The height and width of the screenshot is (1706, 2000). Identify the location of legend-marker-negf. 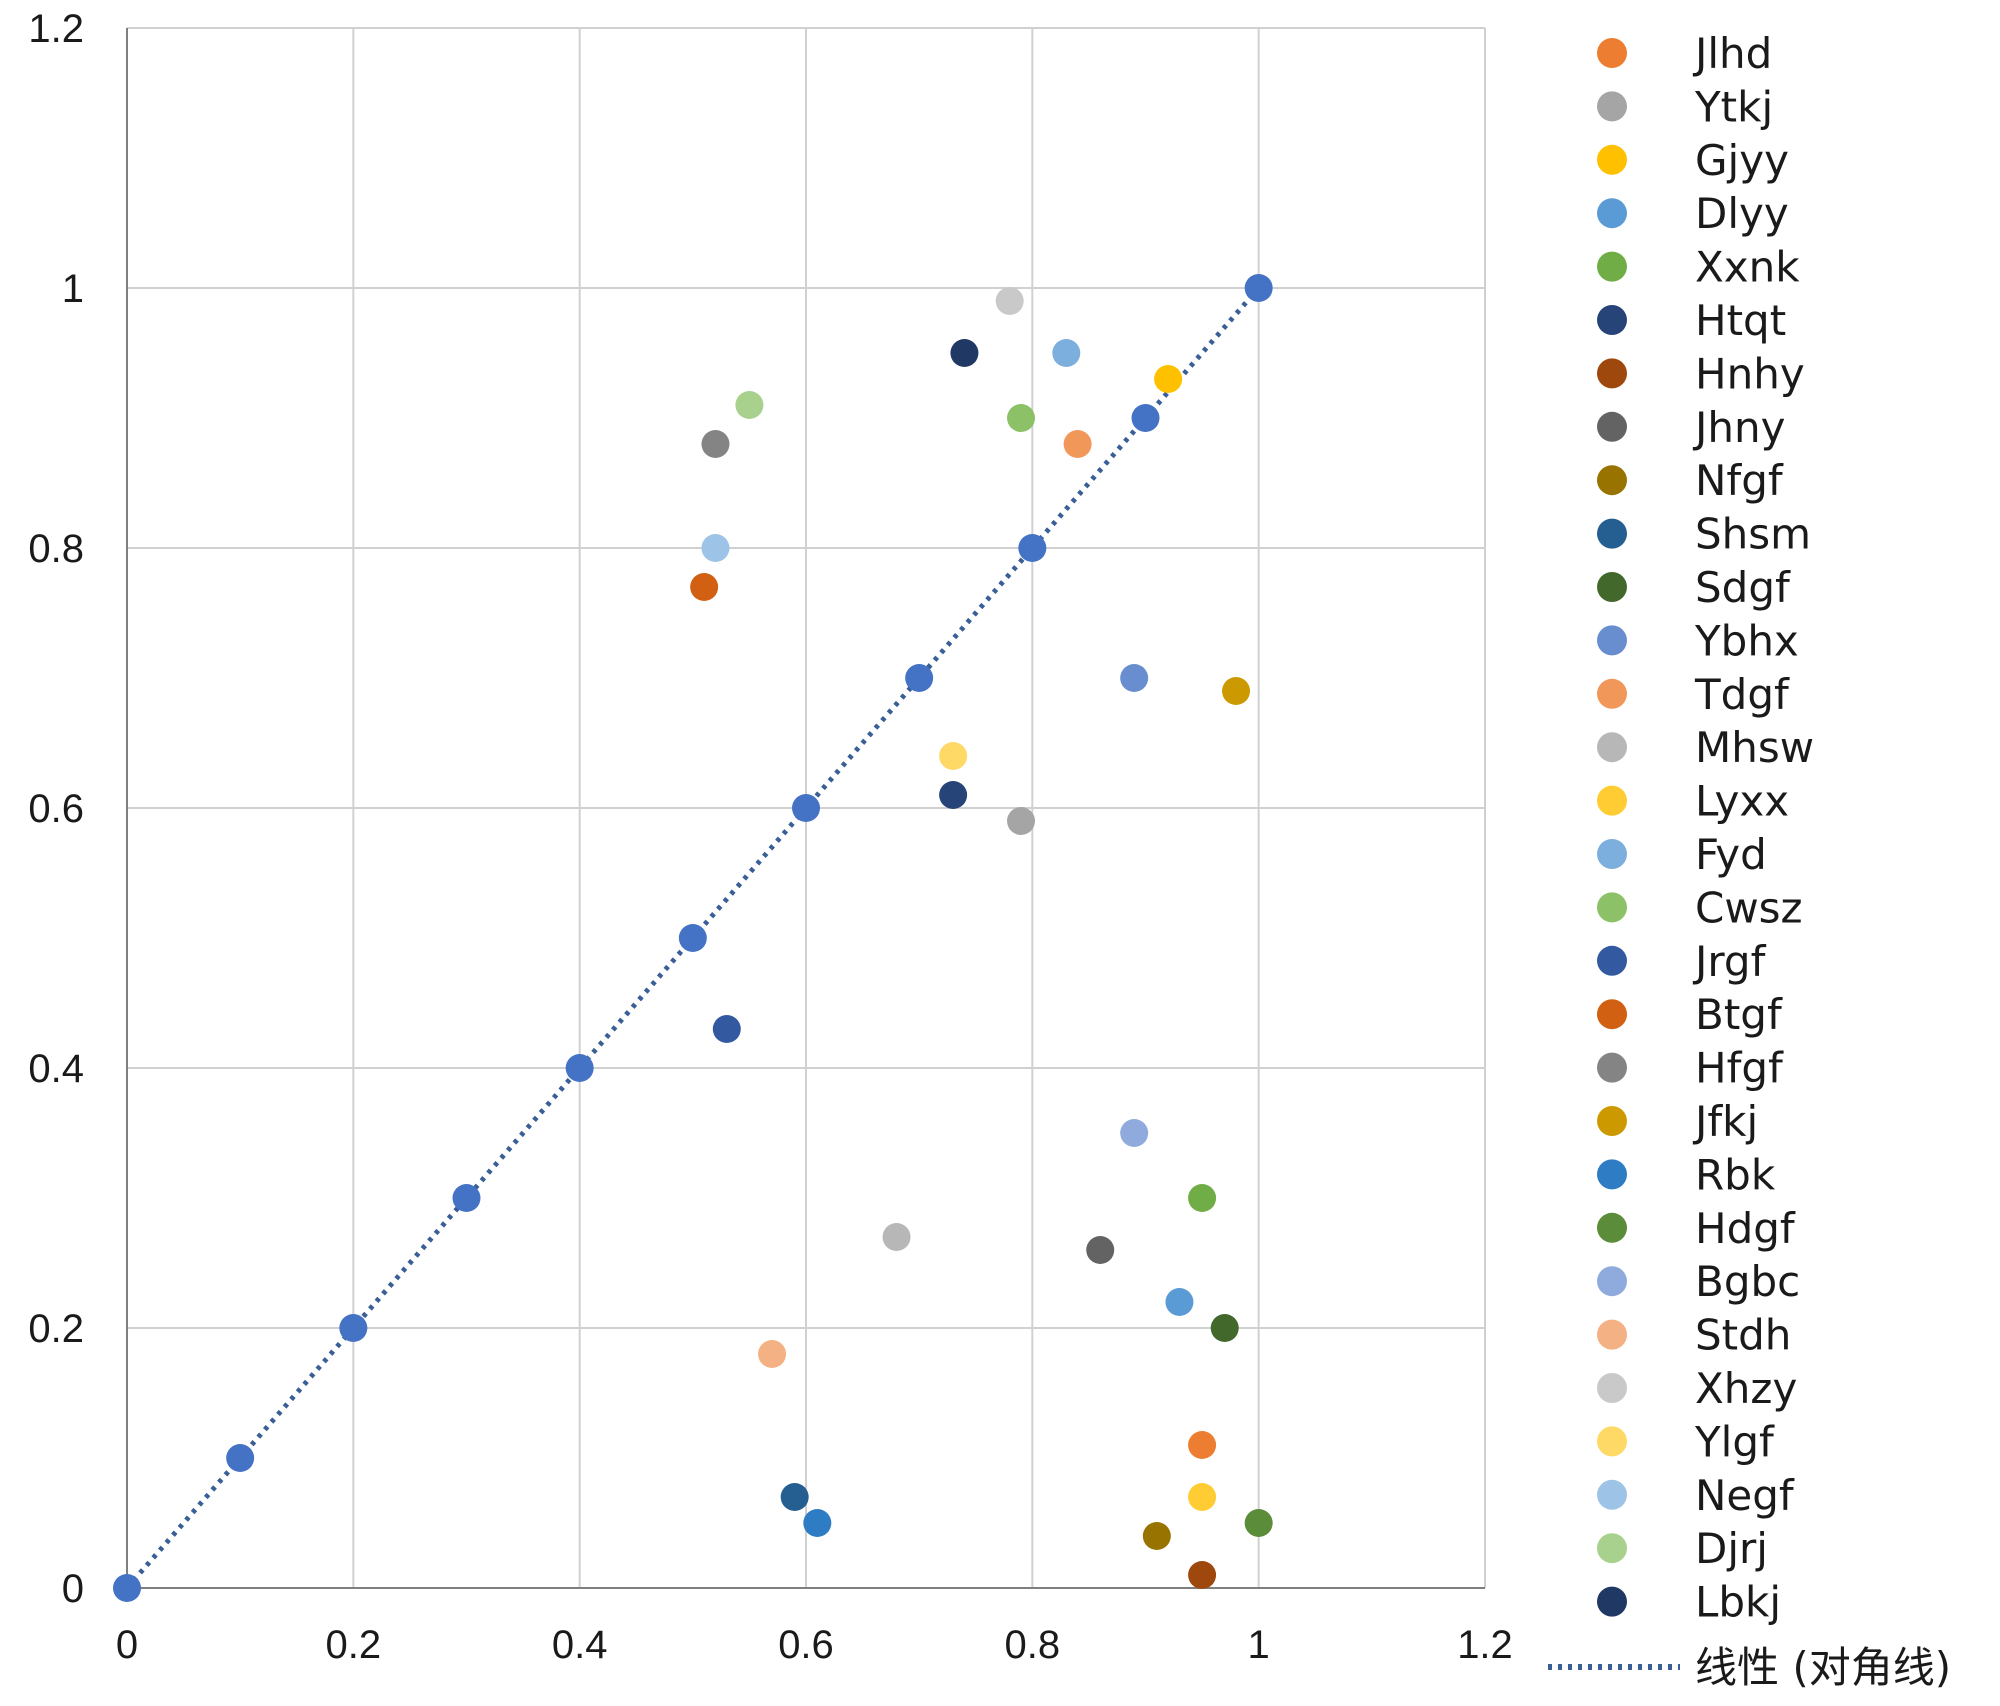
(1612, 1494).